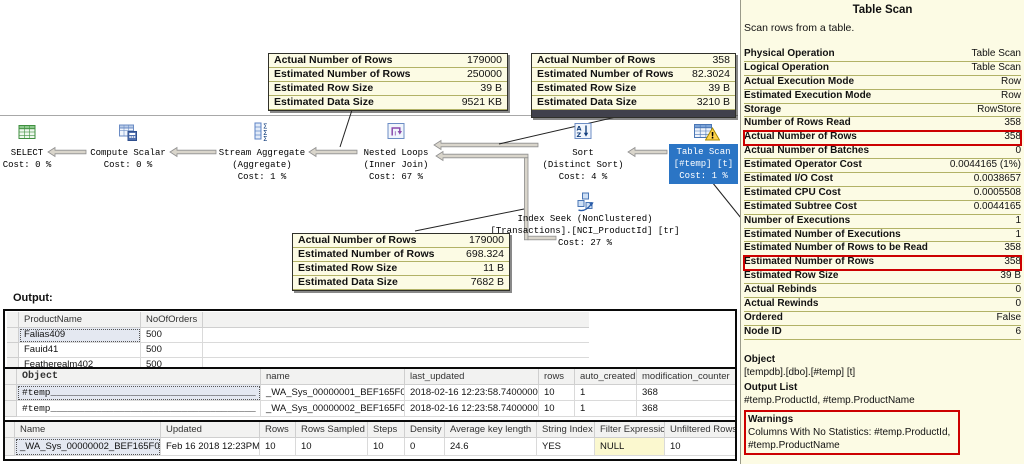 The image size is (1024, 464). What do you see at coordinates (712, 134) in the screenshot?
I see `warning-triangle-icon: !` at bounding box center [712, 134].